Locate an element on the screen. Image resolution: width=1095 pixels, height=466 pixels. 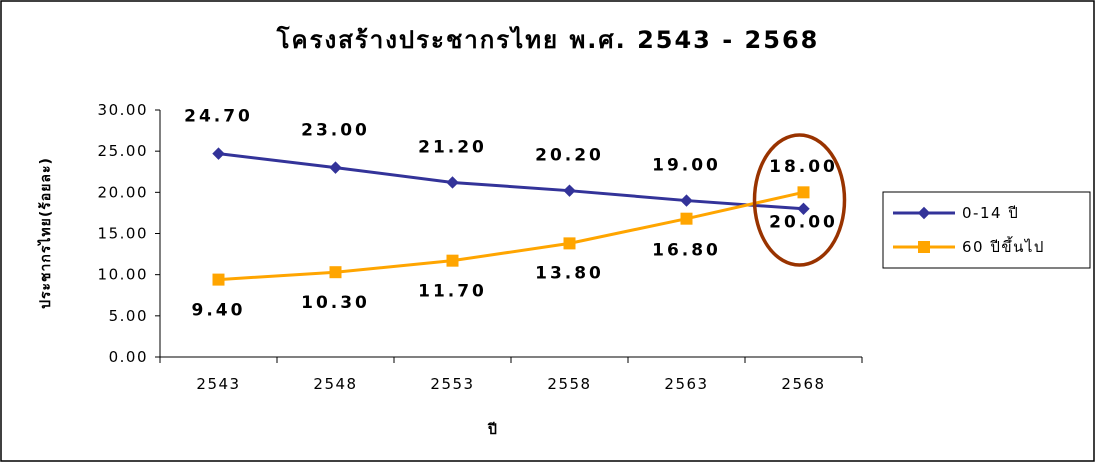
data-label: 11.70 is located at coordinates (452, 292).